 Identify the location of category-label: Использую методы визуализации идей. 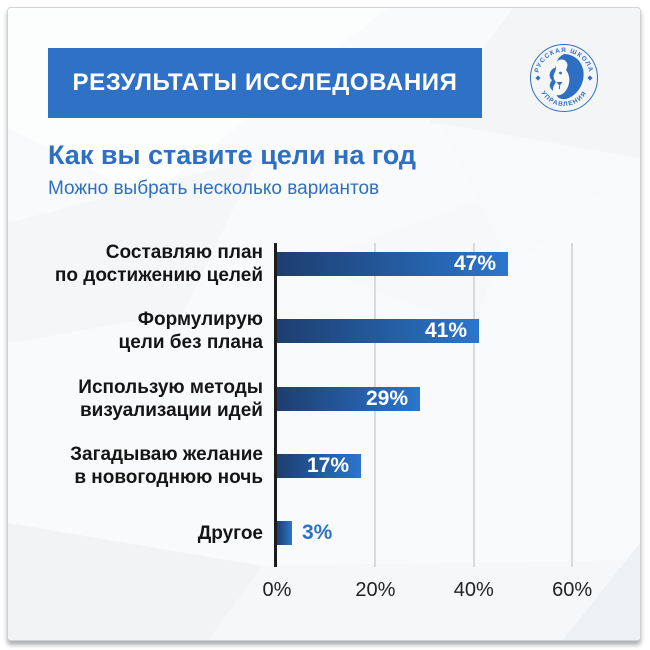
(150, 399).